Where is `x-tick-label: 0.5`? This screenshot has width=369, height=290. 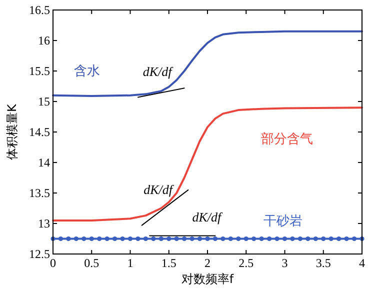 x-tick-label: 0.5 is located at coordinates (92, 263).